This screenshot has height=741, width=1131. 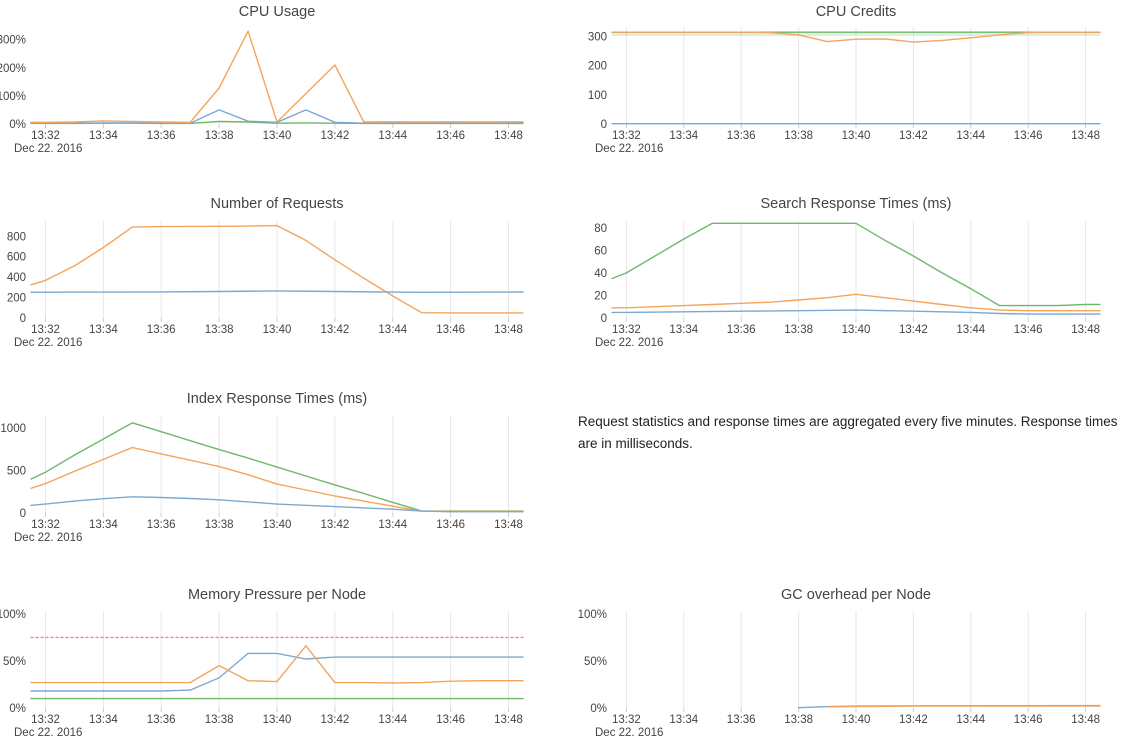 What do you see at coordinates (856, 264) in the screenshot?
I see `series-line-series_green` at bounding box center [856, 264].